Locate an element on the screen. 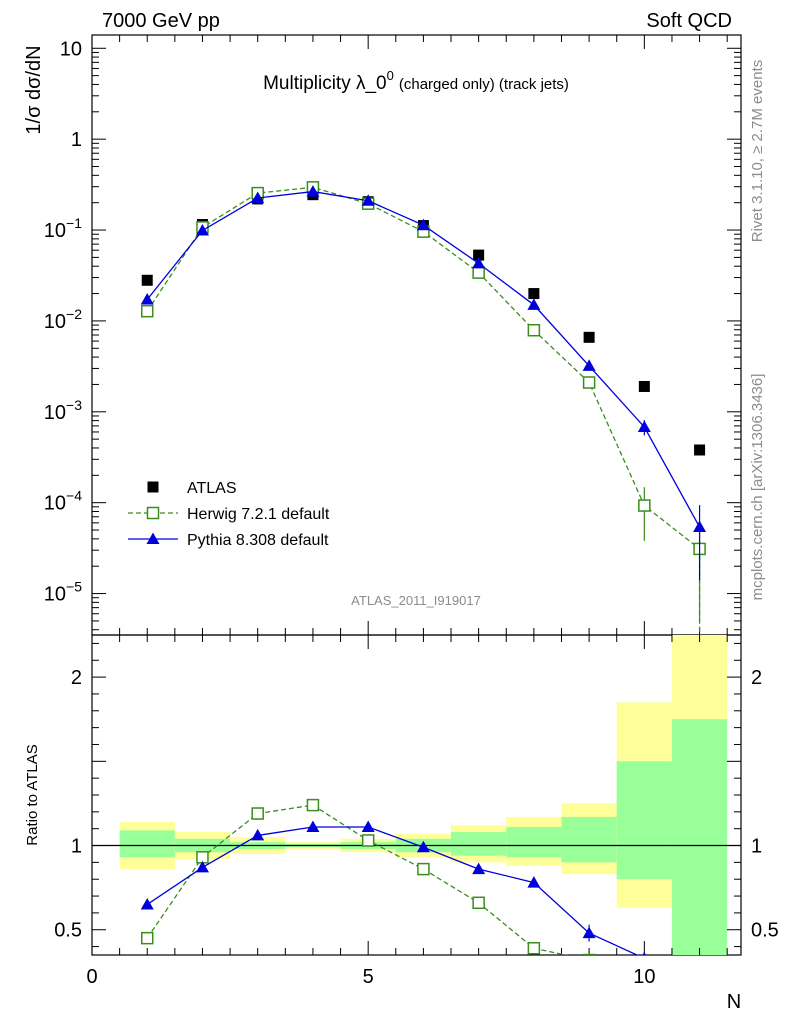  legend-label: Herwig 7.2.1 default is located at coordinates (258, 514).